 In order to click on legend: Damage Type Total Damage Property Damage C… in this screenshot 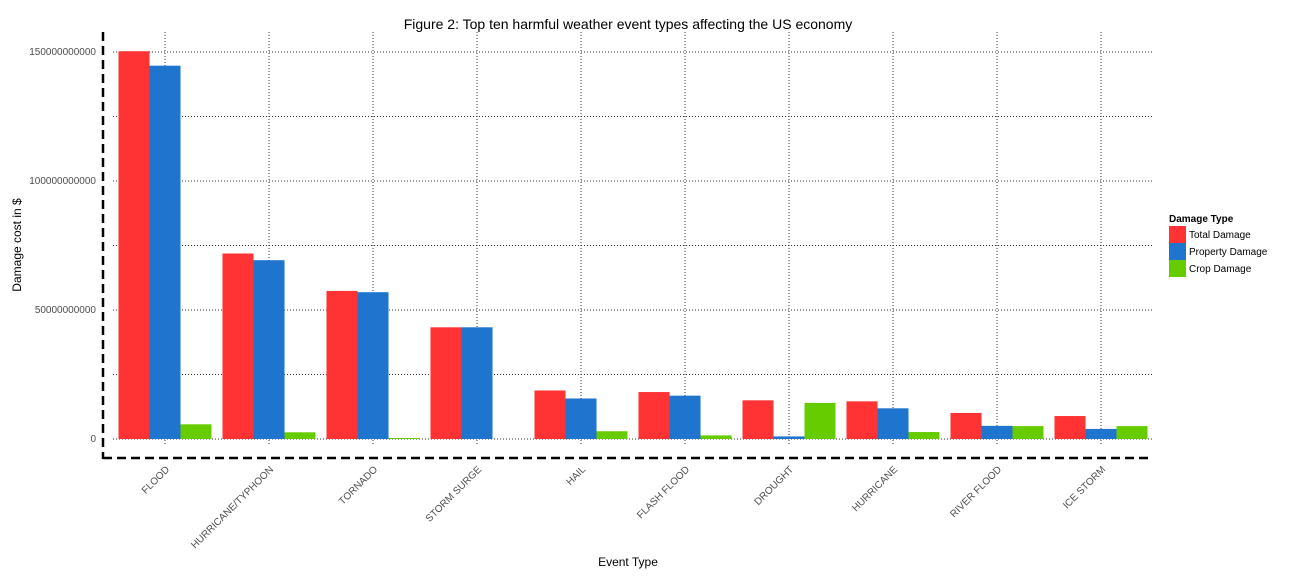, I will do `click(1218, 245)`.